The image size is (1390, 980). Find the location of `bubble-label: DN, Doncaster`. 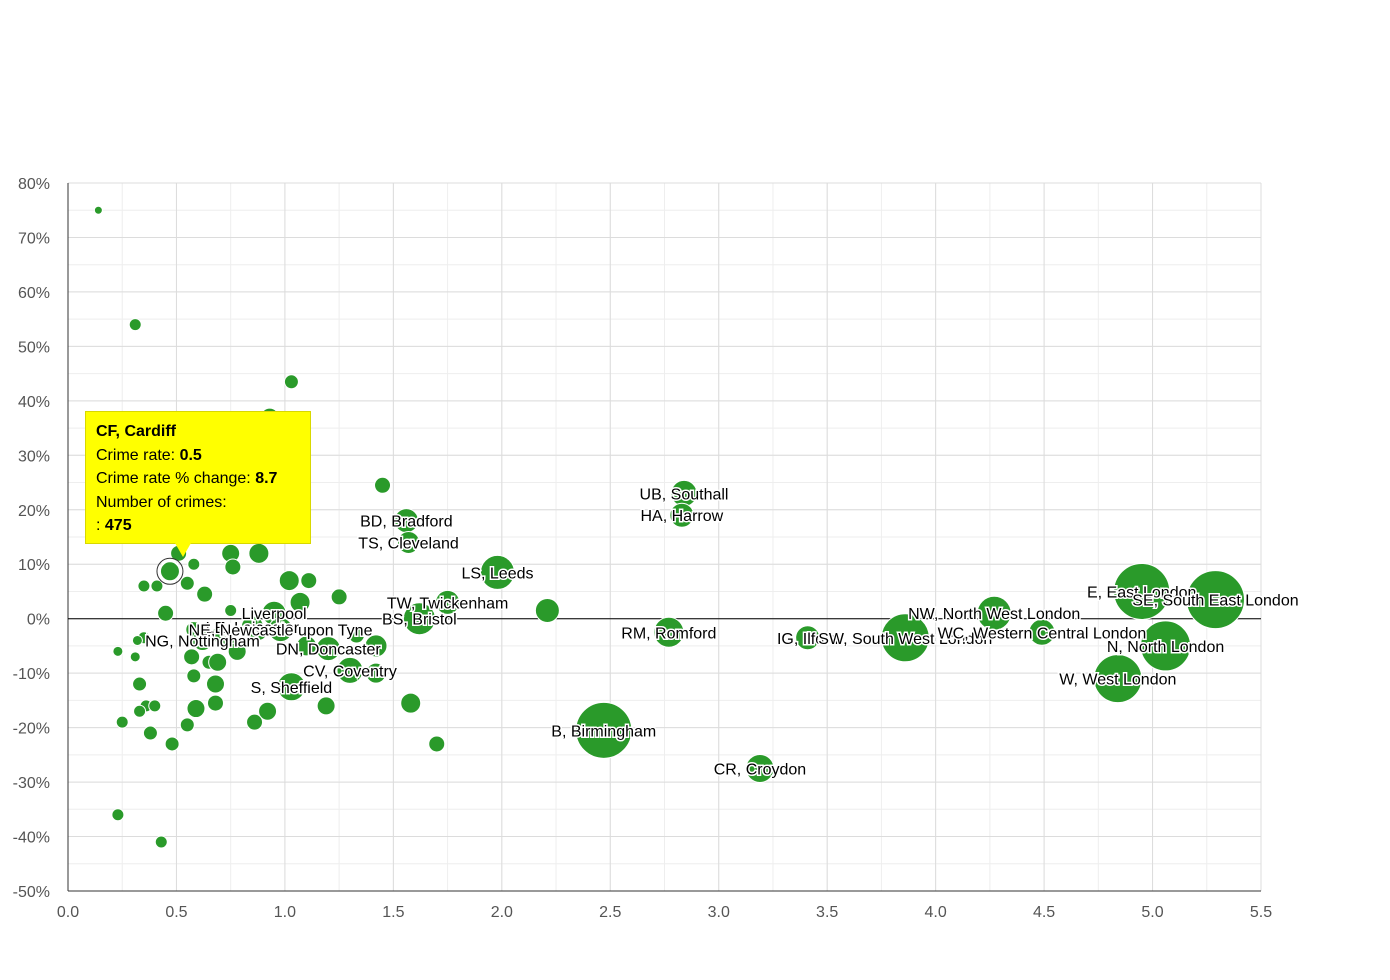

bubble-label: DN, Doncaster is located at coordinates (329, 650).